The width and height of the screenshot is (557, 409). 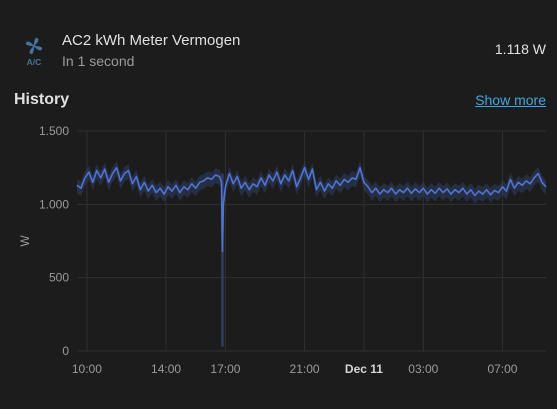 I want to click on show-more-link: Show more, so click(x=510, y=100).